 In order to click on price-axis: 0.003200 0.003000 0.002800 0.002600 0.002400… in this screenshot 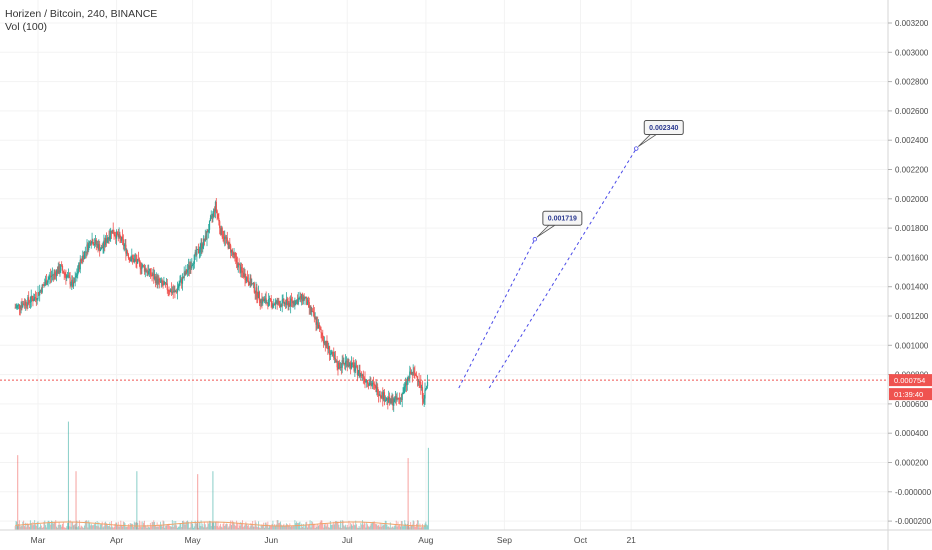, I will do `click(909, 275)`.